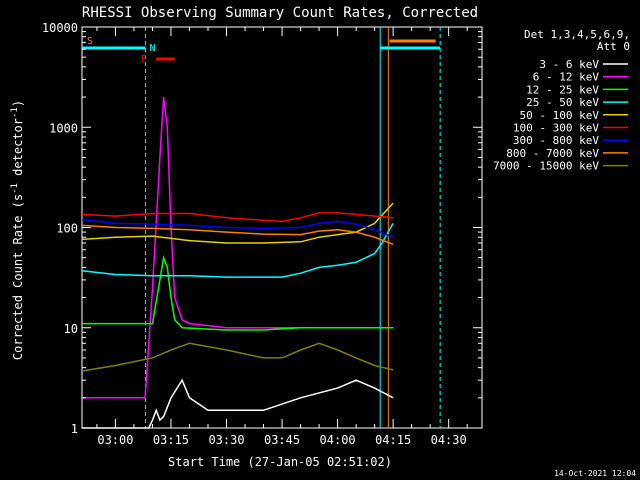 The image size is (640, 480). Describe the element at coordinates (18, 150) in the screenshot. I see `y-axis-label-mid: detector` at that location.